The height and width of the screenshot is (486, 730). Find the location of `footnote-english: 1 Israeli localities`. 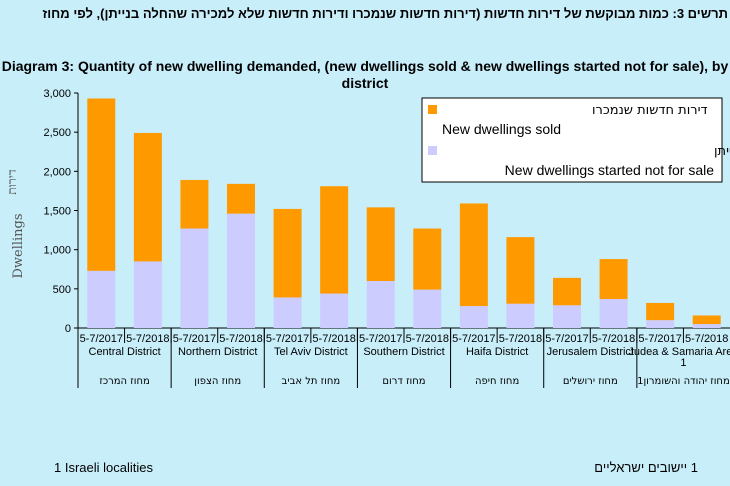

footnote-english: 1 Israeli localities is located at coordinates (103, 467).